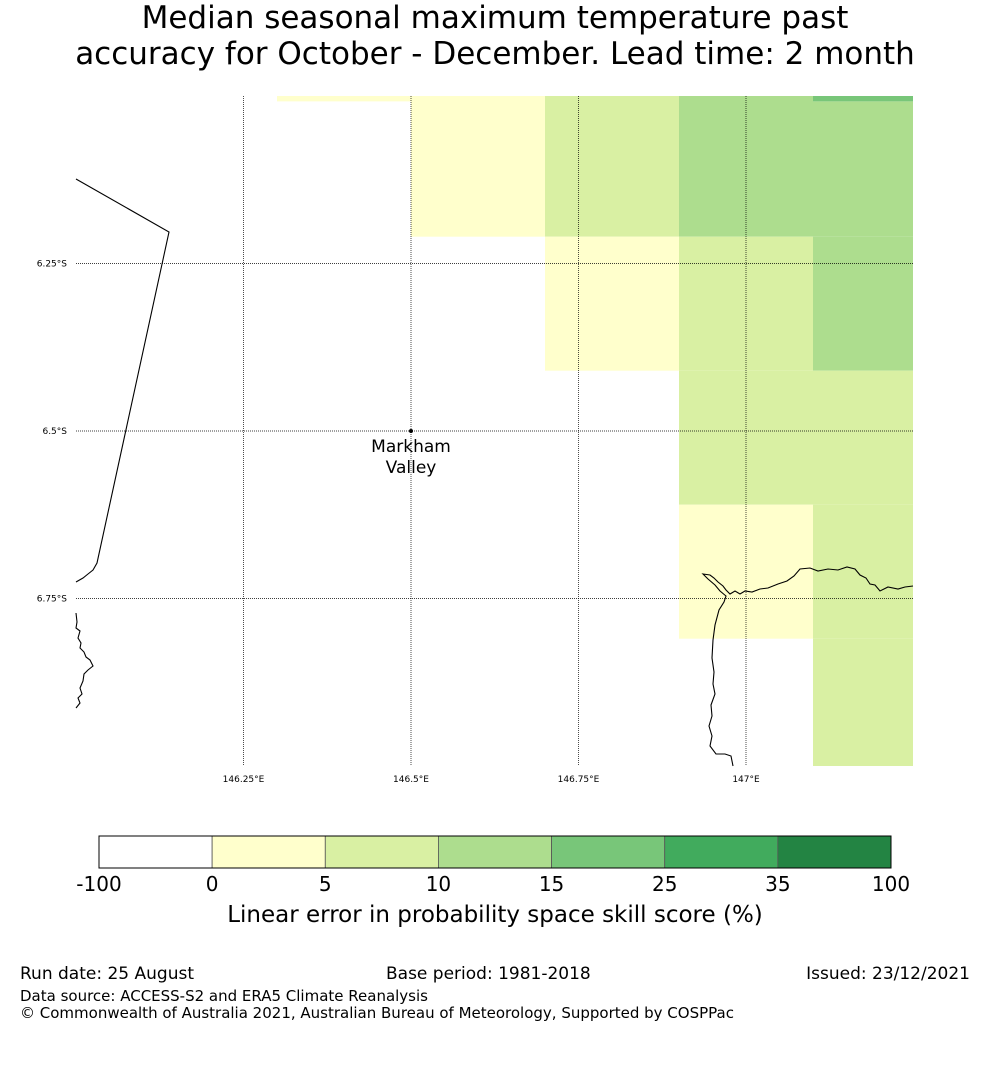  I want to click on base-period: Base period: 1981-2018, so click(488, 974).